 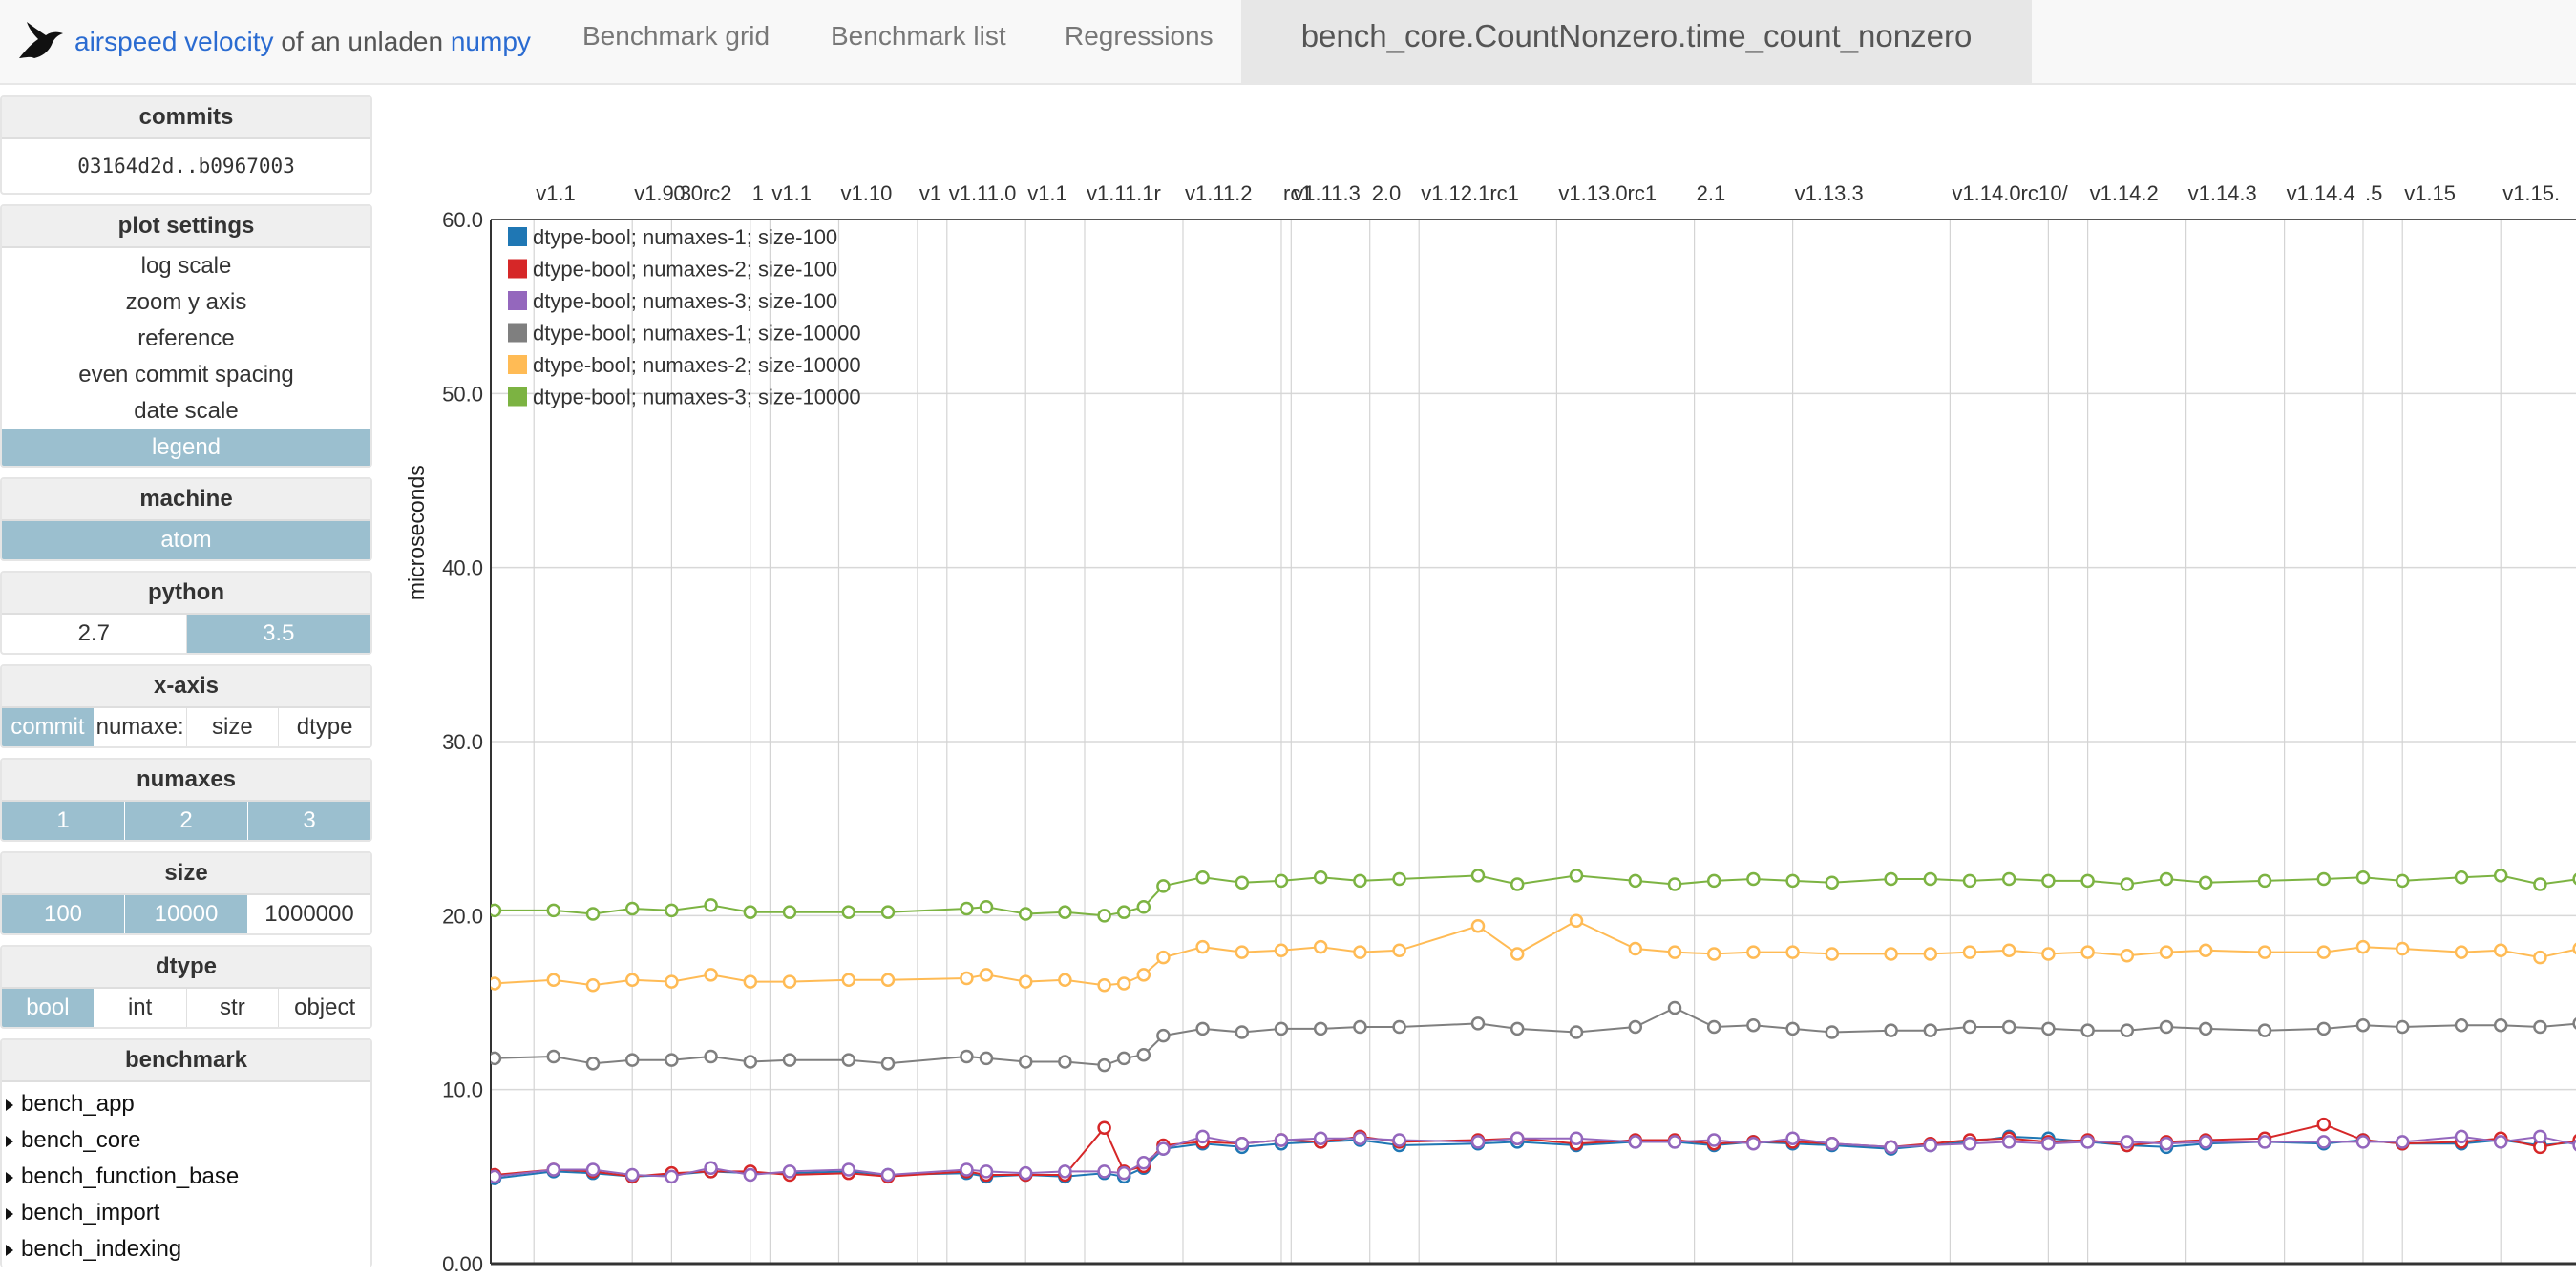 I want to click on dtype-option-object: object, so click(x=325, y=1007).